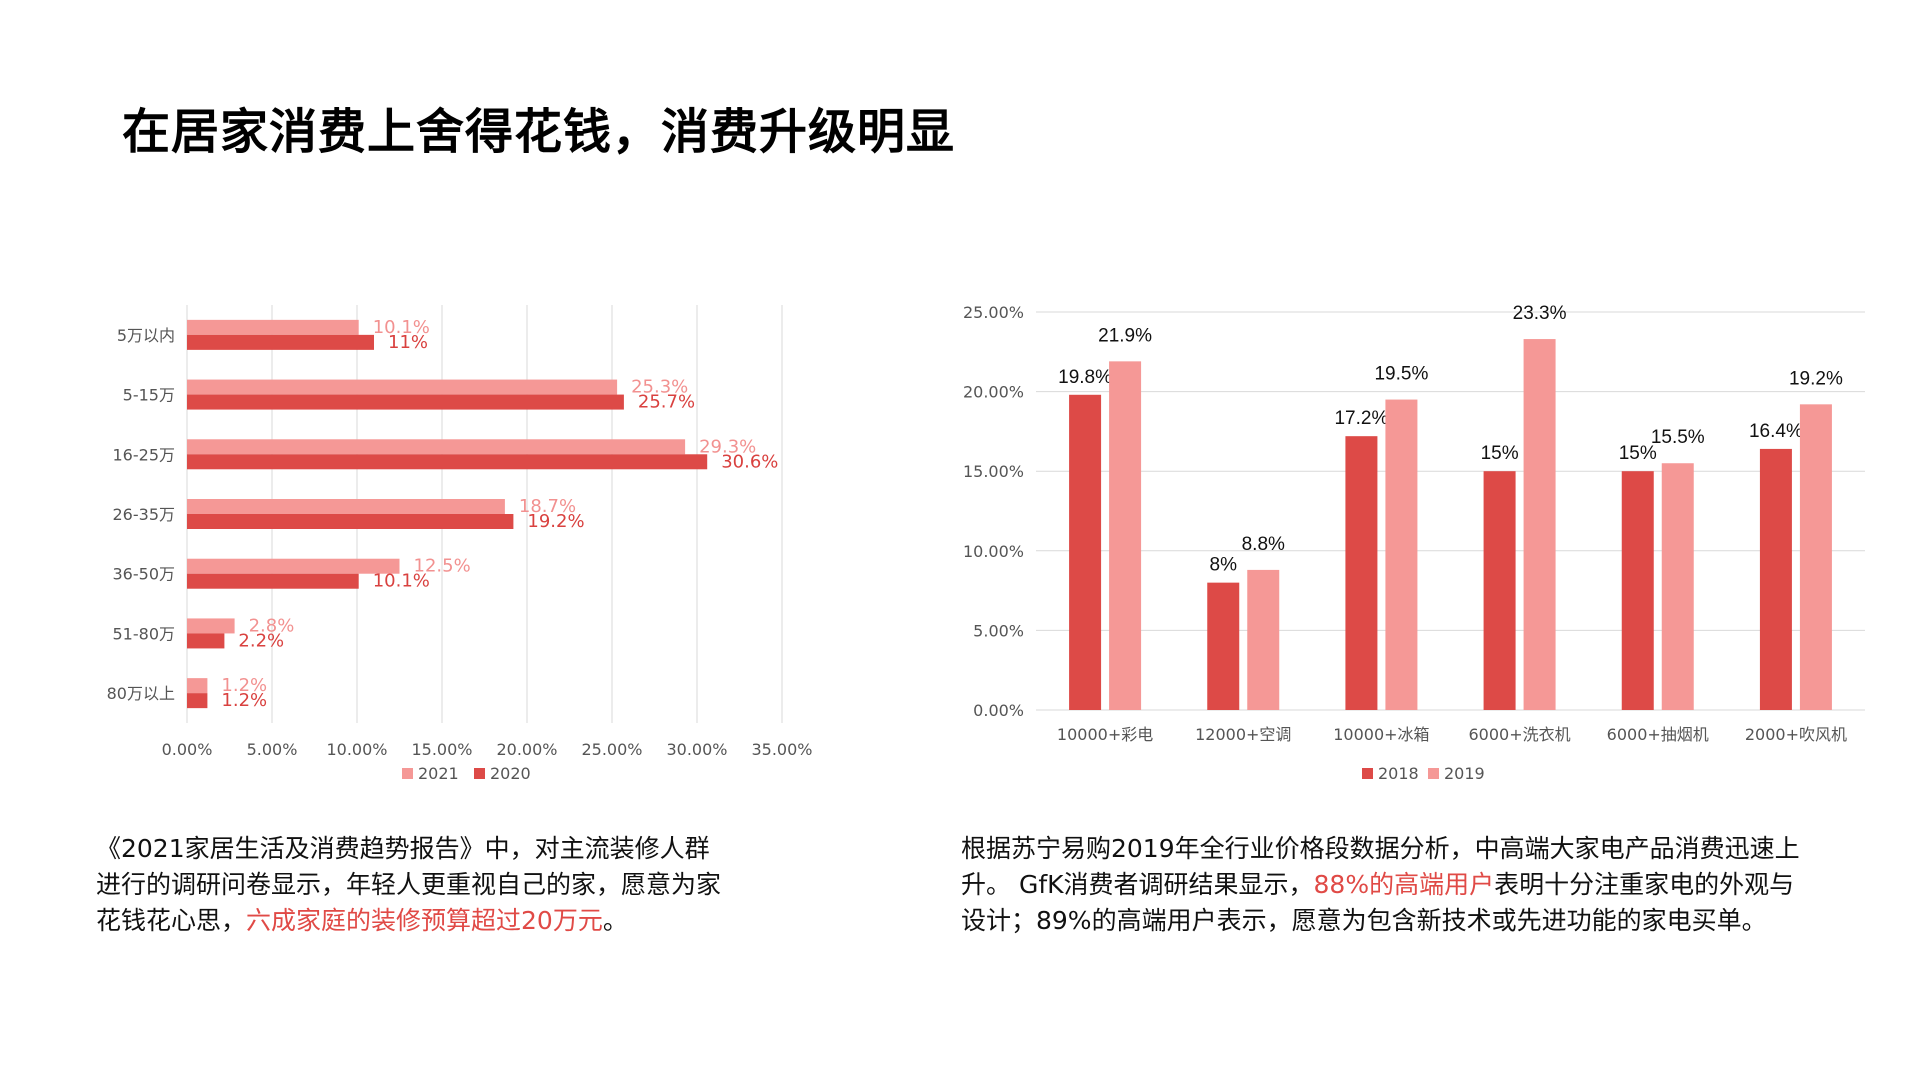 The width and height of the screenshot is (1920, 1080). I want to click on data-label-2019: 8.8%, so click(1263, 544).